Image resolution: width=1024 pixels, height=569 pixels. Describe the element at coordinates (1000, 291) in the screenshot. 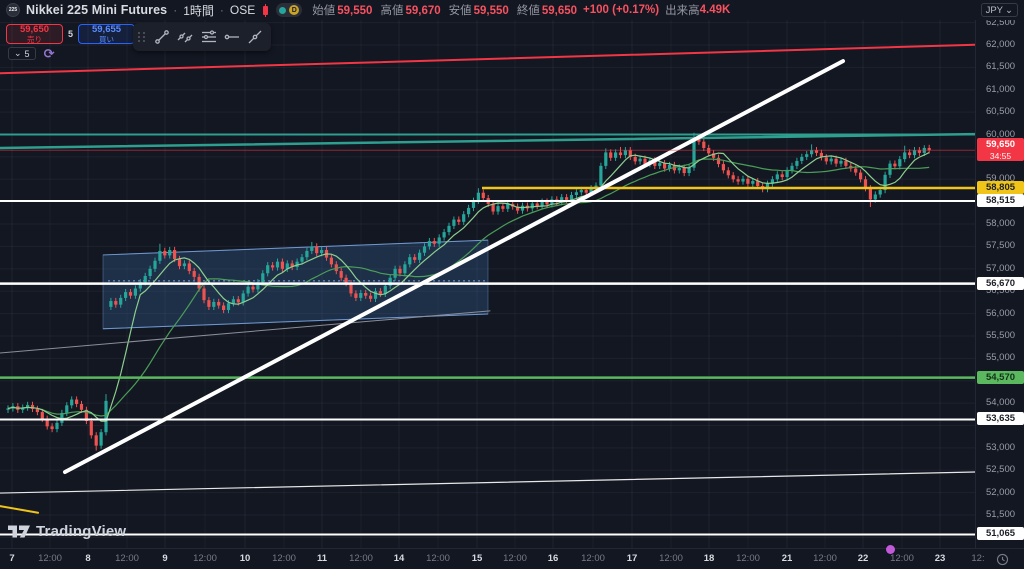

I see `price-tick: 56,500` at that location.